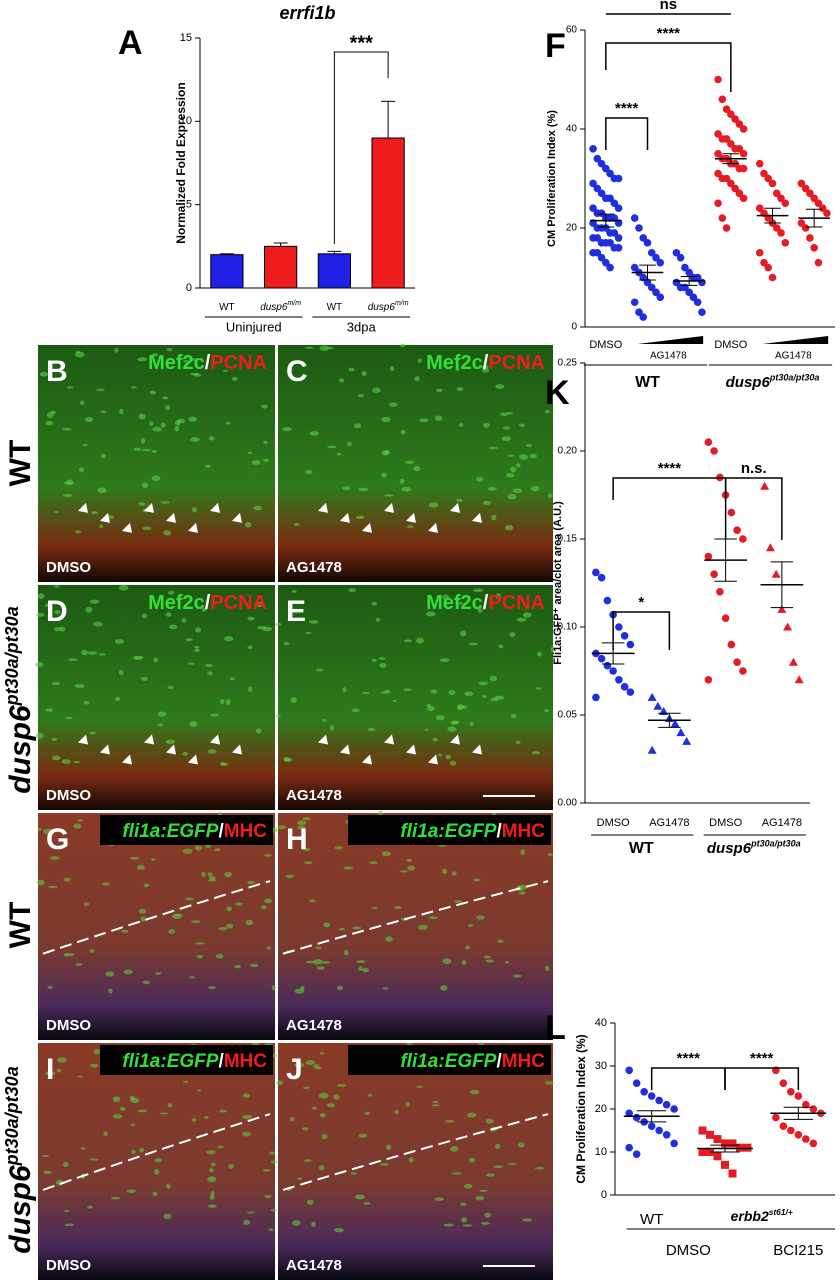 Image resolution: width=840 pixels, height=1285 pixels. Describe the element at coordinates (20, 925) in the screenshot. I see `row-label: WT` at that location.